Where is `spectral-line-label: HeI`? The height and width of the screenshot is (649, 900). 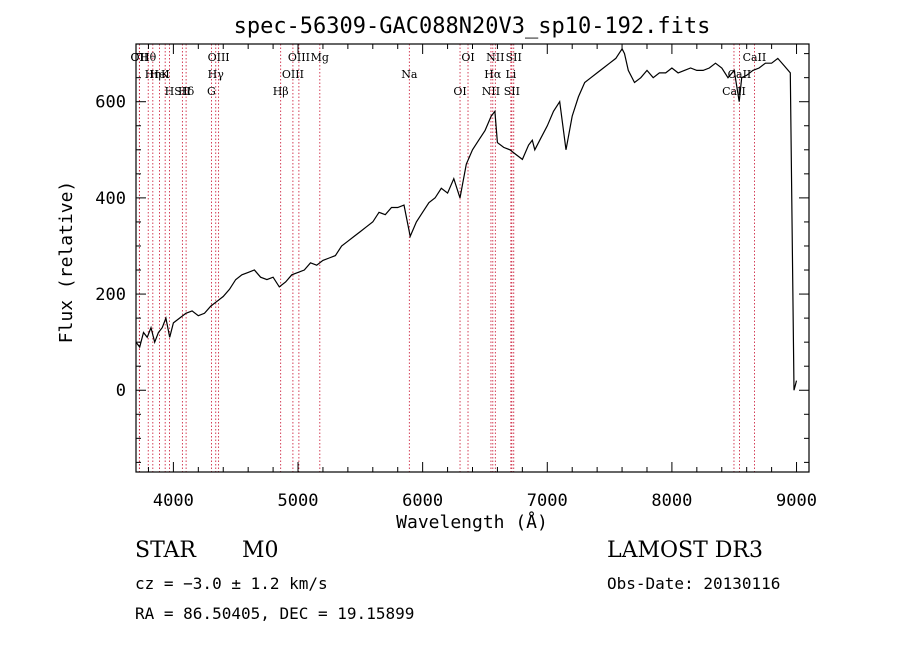
spectral-line-label: HeI is located at coordinates (159, 74).